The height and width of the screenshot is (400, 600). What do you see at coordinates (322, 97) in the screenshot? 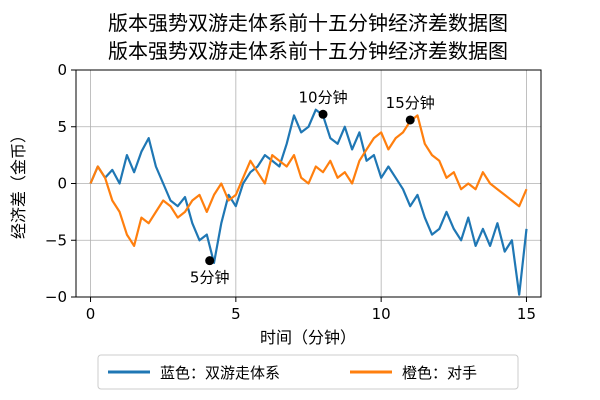
I see `annotation-label: 10分钟` at bounding box center [322, 97].